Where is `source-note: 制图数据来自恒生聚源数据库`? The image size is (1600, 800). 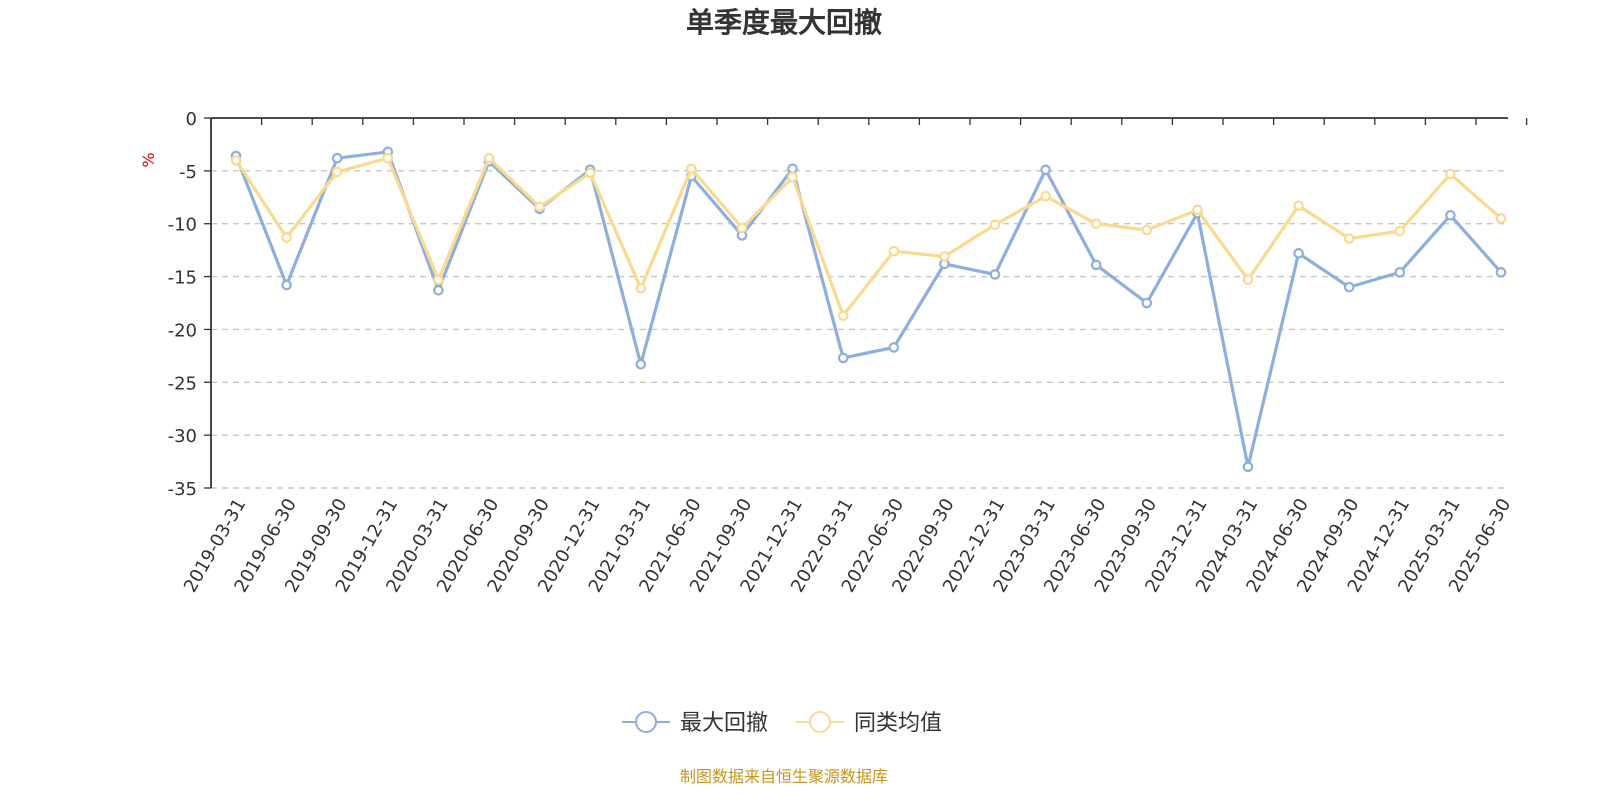 source-note: 制图数据来自恒生聚源数据库 is located at coordinates (784, 776).